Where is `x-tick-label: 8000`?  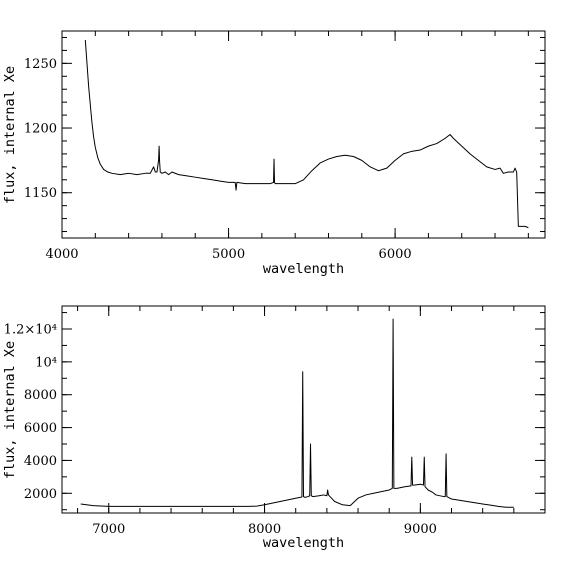 x-tick-label: 8000 is located at coordinates (264, 529).